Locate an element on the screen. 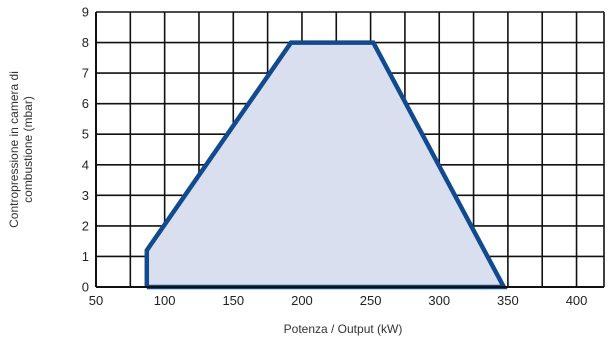  y-tick-label: 5 is located at coordinates (85, 134).